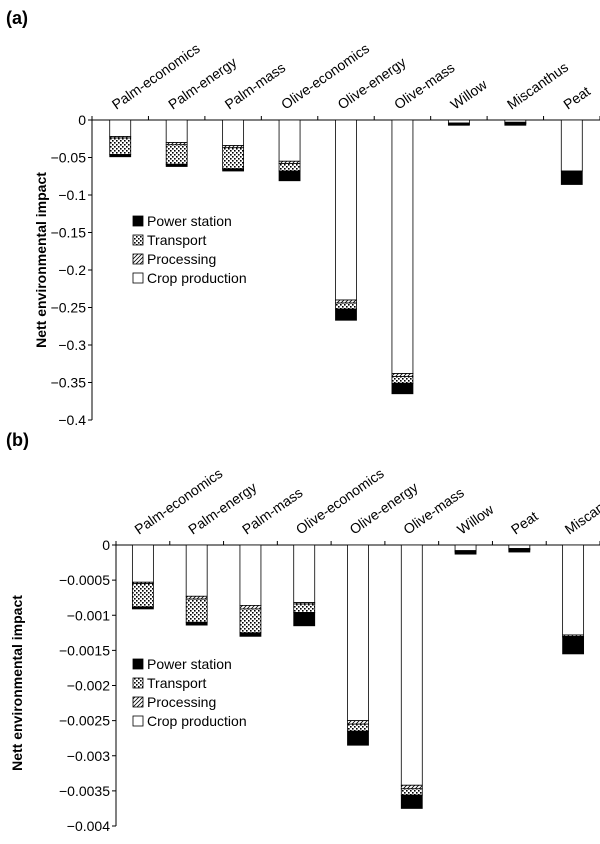 The width and height of the screenshot is (600, 844). What do you see at coordinates (17, 18) in the screenshot?
I see `panel-label-a: (a)` at bounding box center [17, 18].